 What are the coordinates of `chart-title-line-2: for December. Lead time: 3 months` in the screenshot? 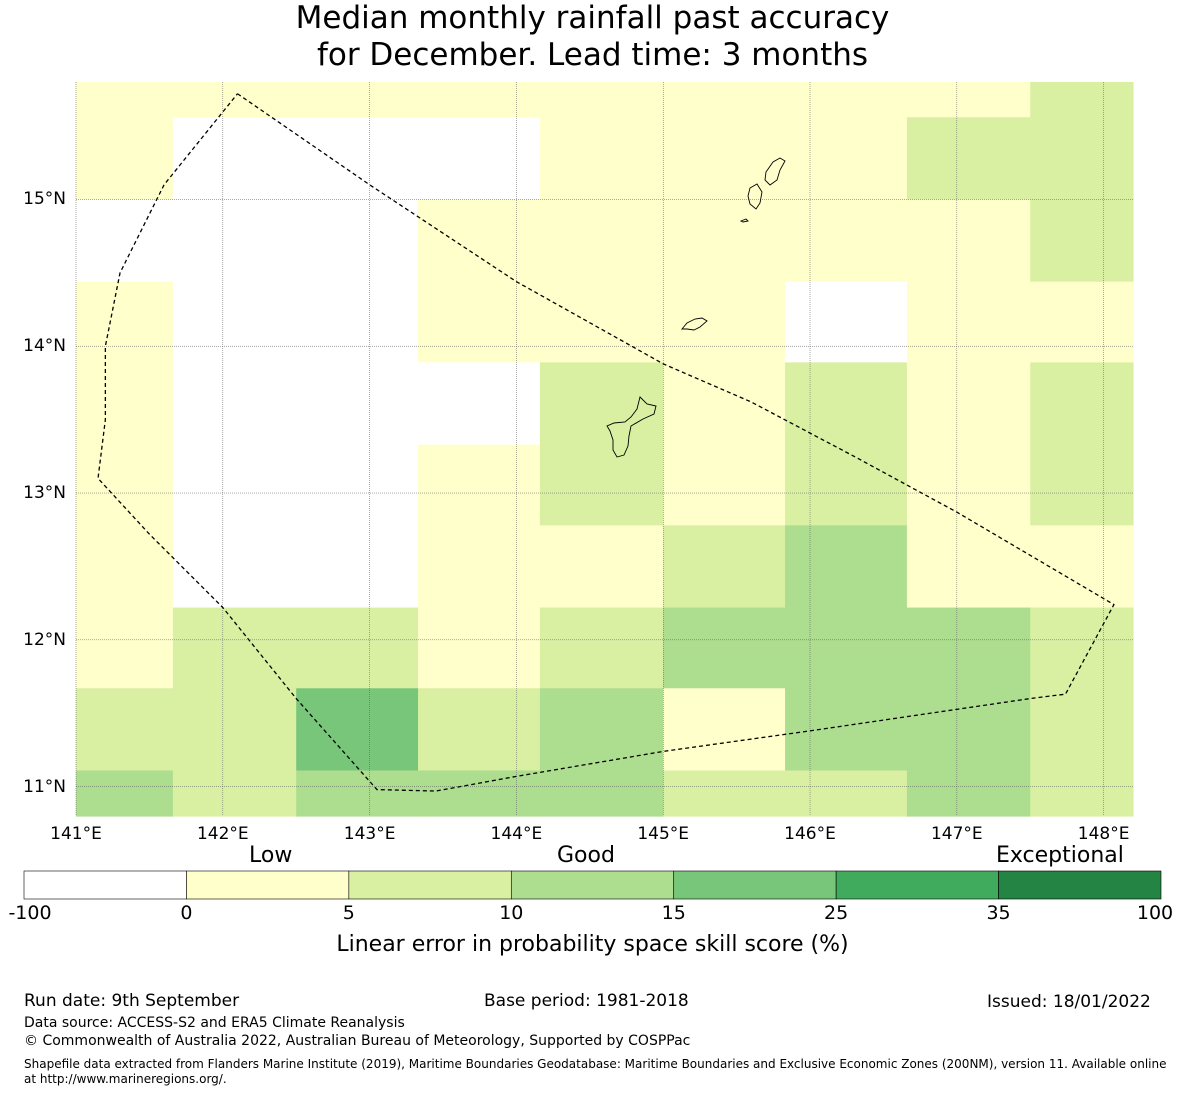 It's located at (592, 55).